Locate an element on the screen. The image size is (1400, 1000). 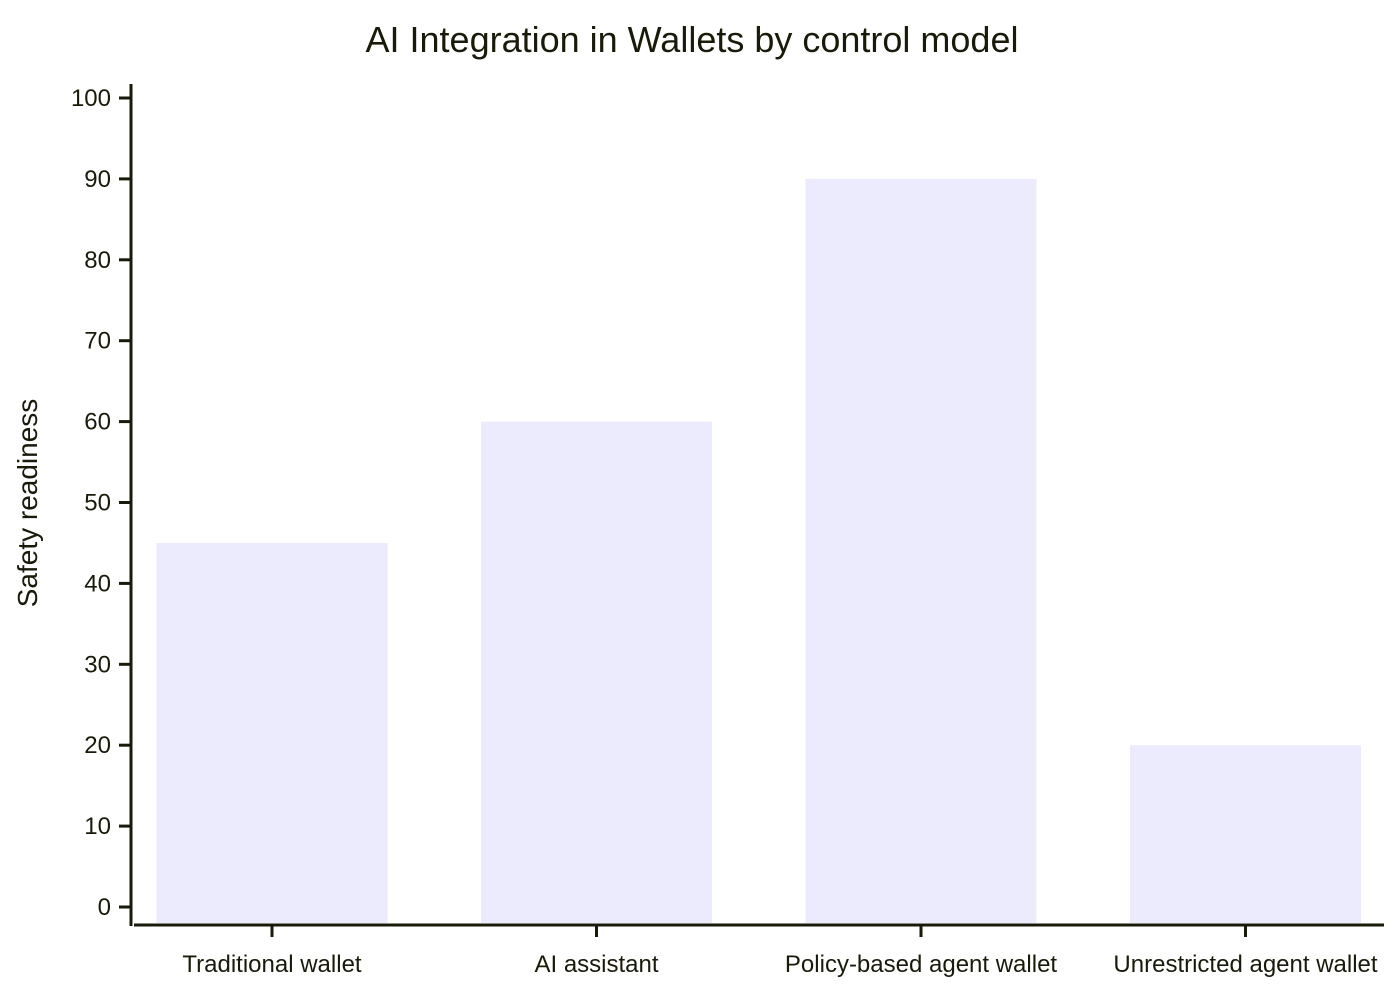
x-tick-label-1: AI assistant is located at coordinates (596, 964).